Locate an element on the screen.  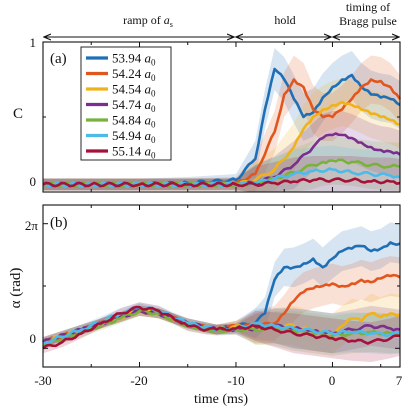
ramp-label: ramp of as is located at coordinates (148, 21).